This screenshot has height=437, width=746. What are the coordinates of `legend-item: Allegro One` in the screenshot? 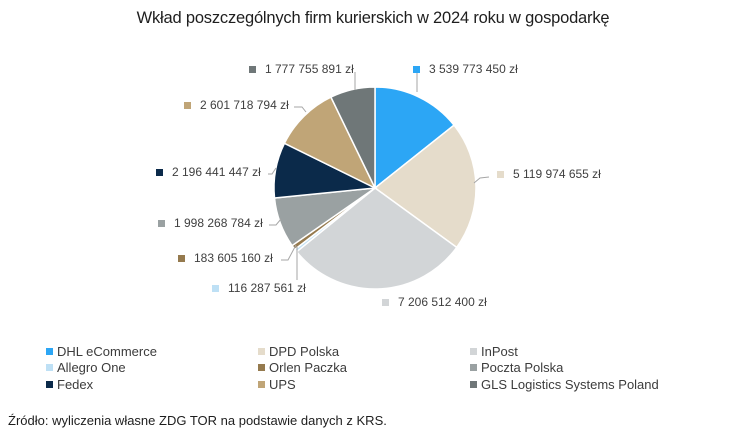 It's located at (152, 368).